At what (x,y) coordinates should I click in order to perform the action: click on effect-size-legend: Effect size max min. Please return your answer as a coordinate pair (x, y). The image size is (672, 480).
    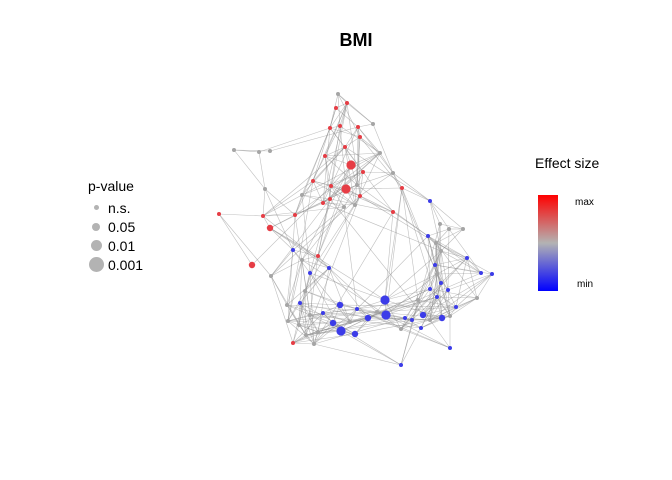
    Looking at the image, I should click on (567, 223).